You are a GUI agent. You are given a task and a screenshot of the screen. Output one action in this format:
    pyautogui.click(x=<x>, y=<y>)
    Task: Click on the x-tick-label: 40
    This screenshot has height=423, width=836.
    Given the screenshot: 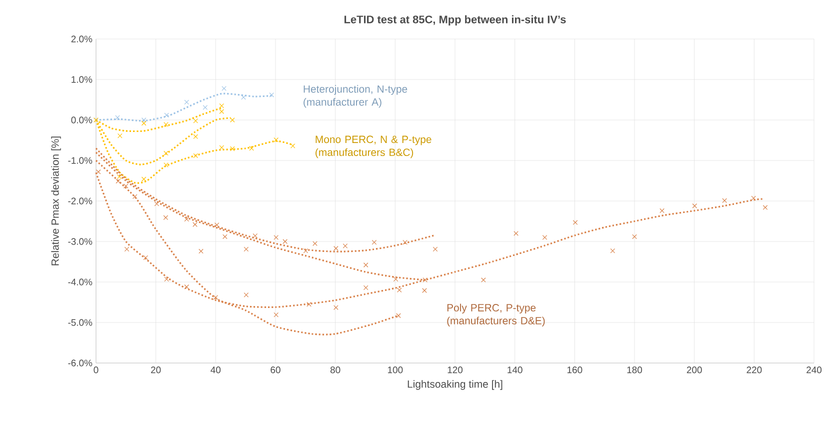 What is the action you would take?
    pyautogui.click(x=215, y=370)
    